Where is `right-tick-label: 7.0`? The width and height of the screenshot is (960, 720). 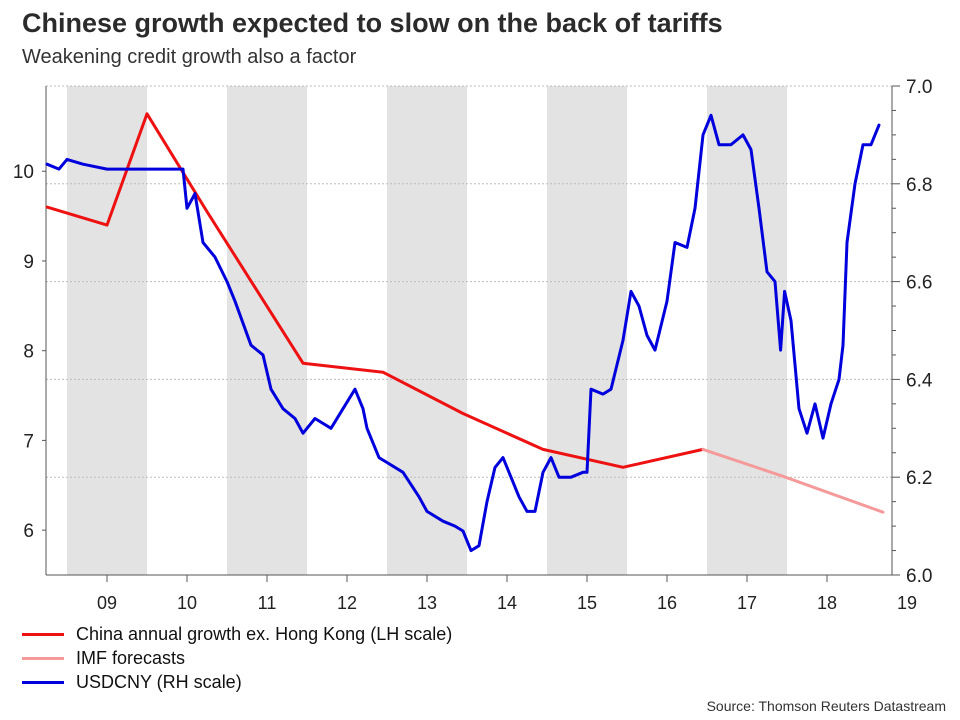
right-tick-label: 7.0 is located at coordinates (919, 87).